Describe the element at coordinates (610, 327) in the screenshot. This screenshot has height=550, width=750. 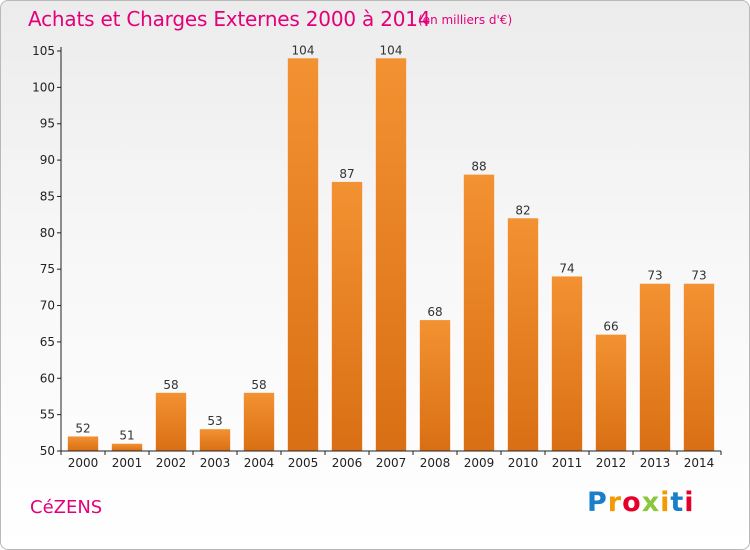
I see `bar-value-label: 66` at that location.